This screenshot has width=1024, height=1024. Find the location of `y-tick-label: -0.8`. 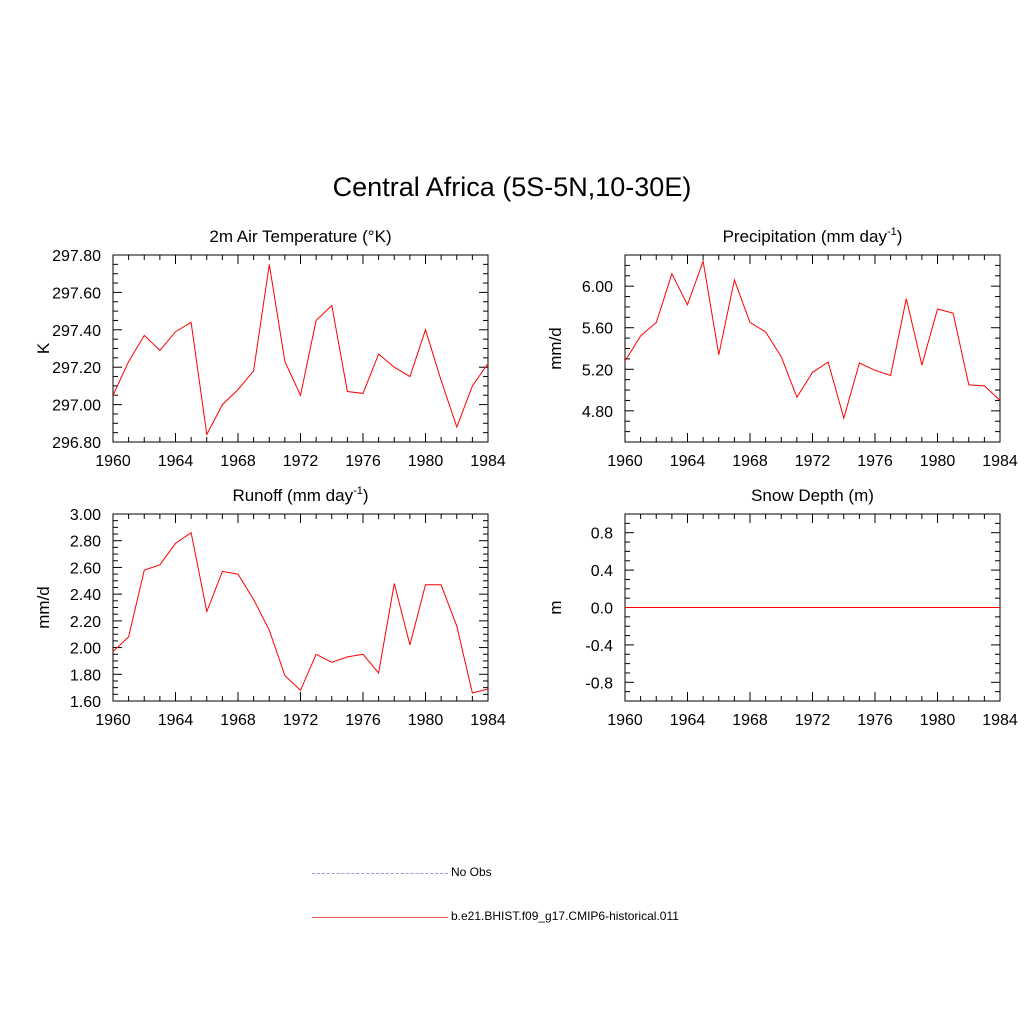

y-tick-label: -0.8 is located at coordinates (599, 683).